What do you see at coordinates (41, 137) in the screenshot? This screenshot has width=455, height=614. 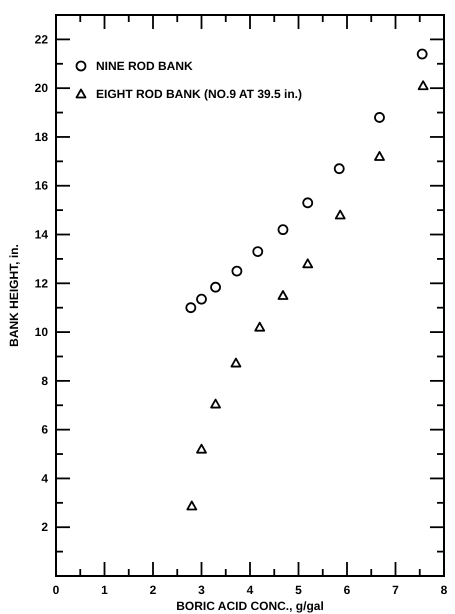 I see `y-tick-label: 18` at bounding box center [41, 137].